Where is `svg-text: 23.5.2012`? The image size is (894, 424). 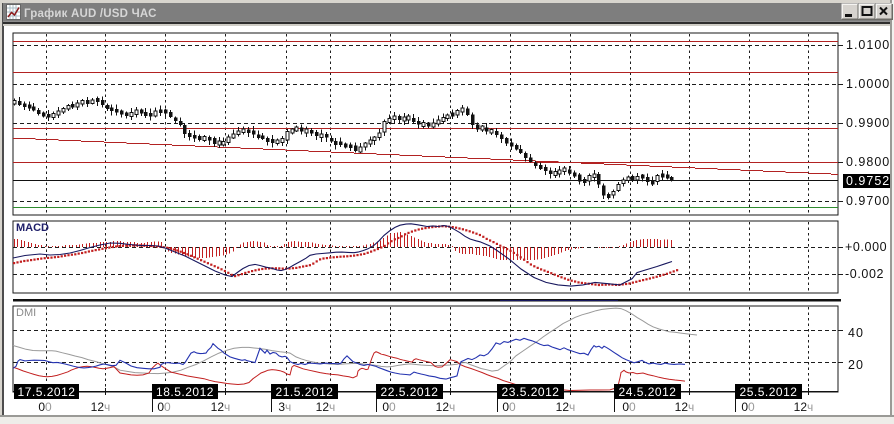 svg-text: 23.5.2012 is located at coordinates (531, 392).